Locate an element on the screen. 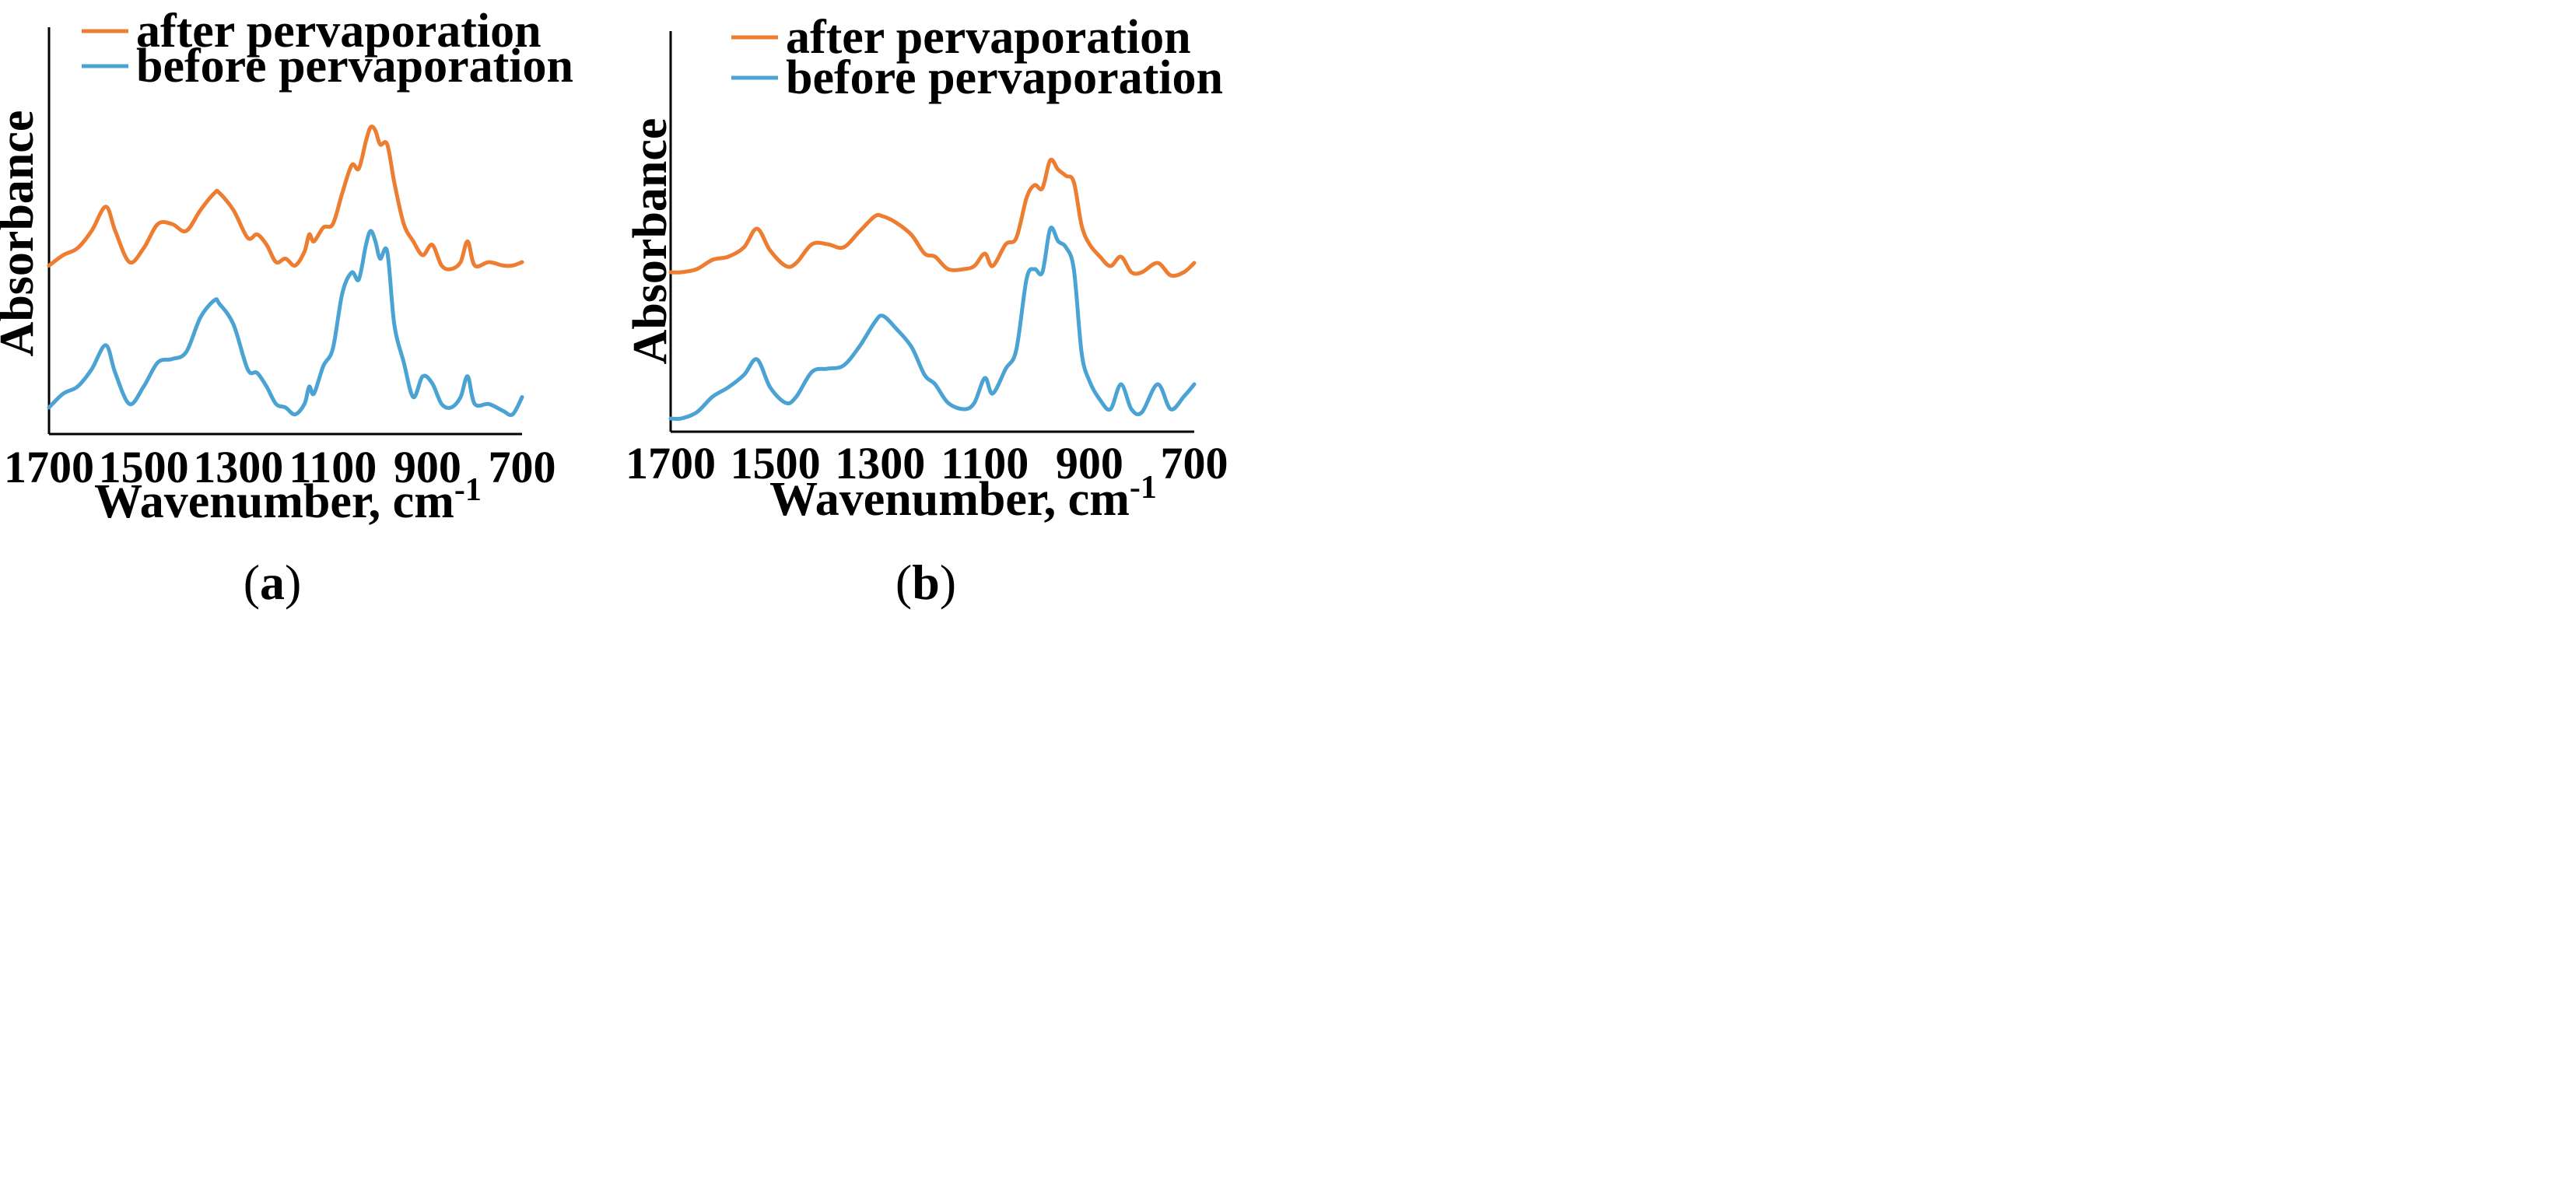  panel-b-x-tick-label-1100: 1100 is located at coordinates (985, 463).